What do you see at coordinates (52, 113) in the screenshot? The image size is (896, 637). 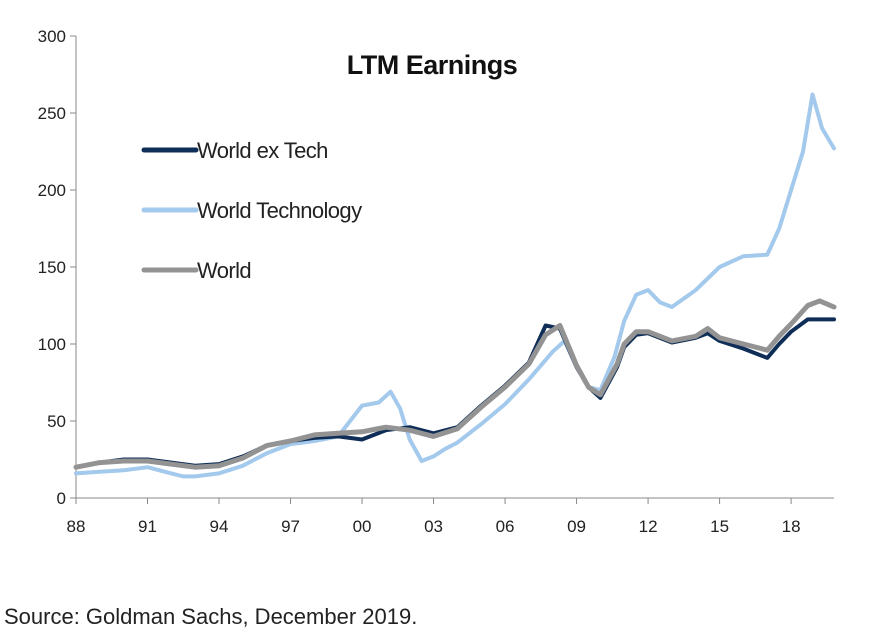 I see `y-tick-label: 250` at bounding box center [52, 113].